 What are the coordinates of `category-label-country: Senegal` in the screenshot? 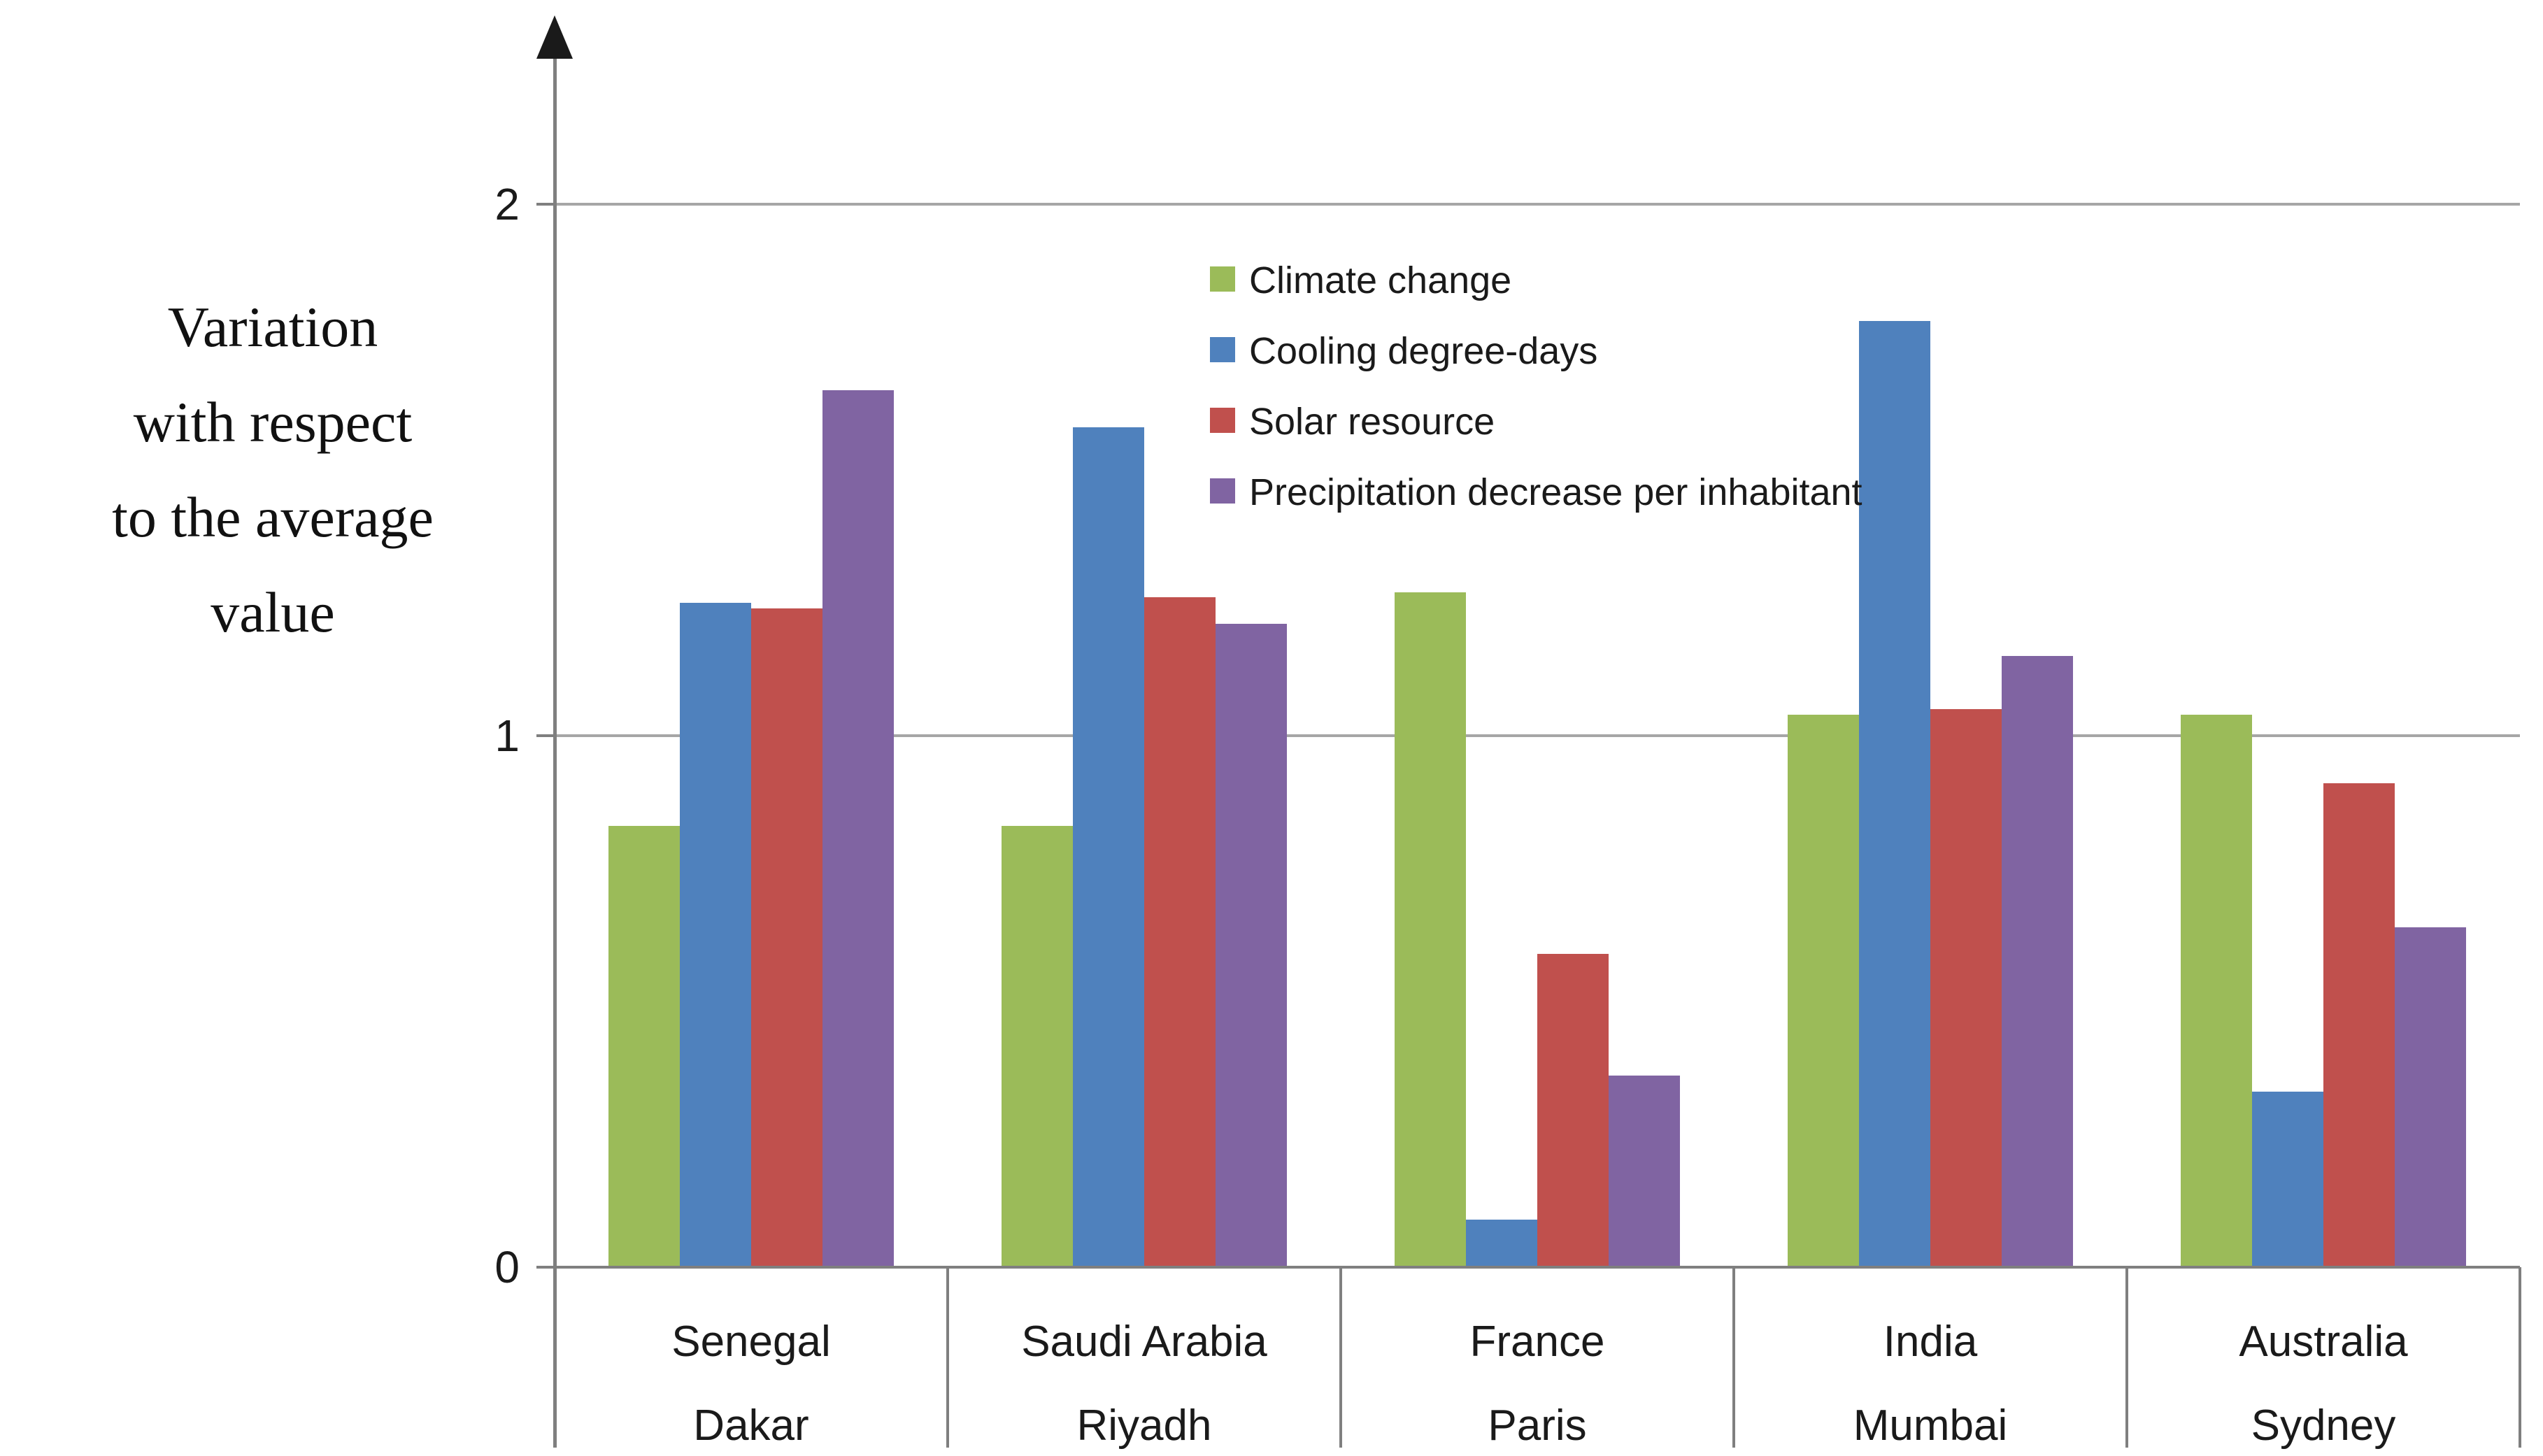 It's located at (751, 1342).